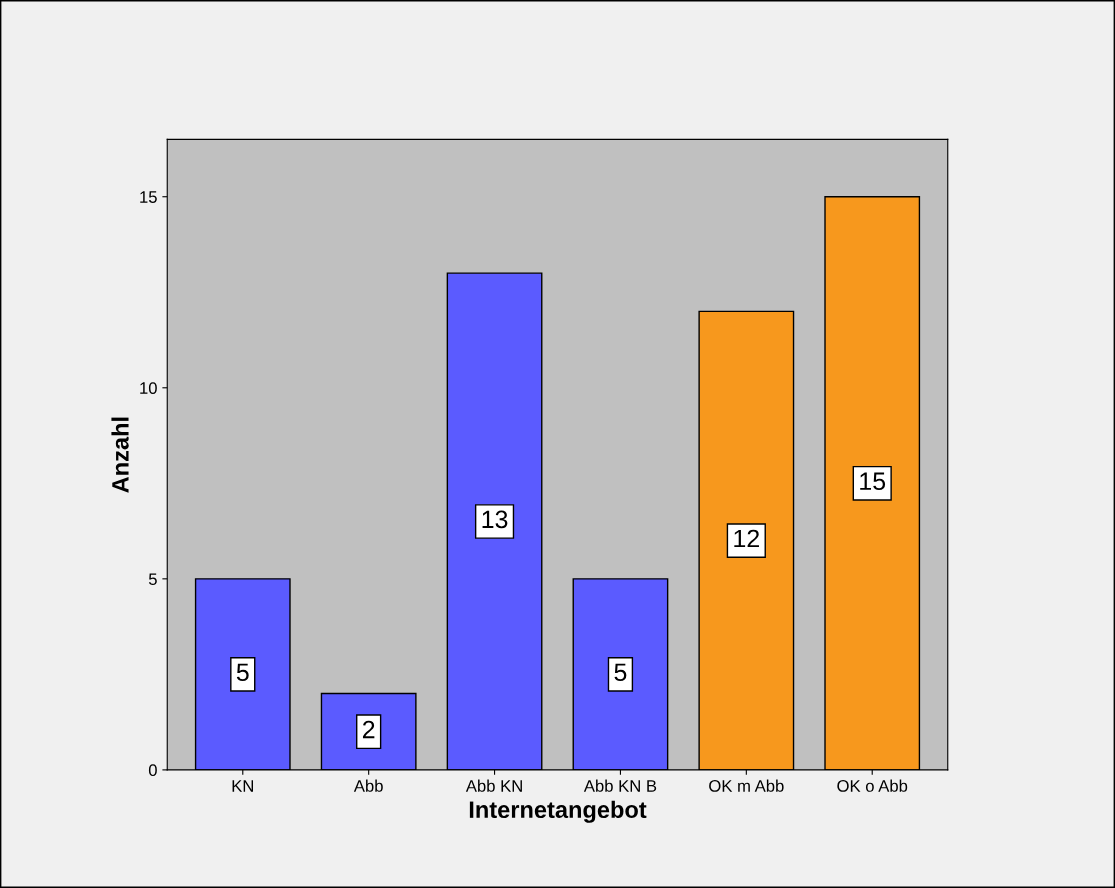 The width and height of the screenshot is (1115, 888). I want to click on x-tick-label: OK o Abb, so click(872, 785).